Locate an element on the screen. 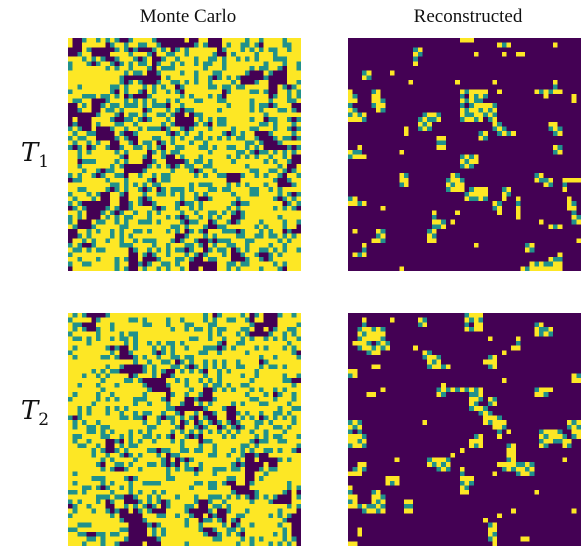  column-title-reconstructed: Reconstructed is located at coordinates (468, 16).